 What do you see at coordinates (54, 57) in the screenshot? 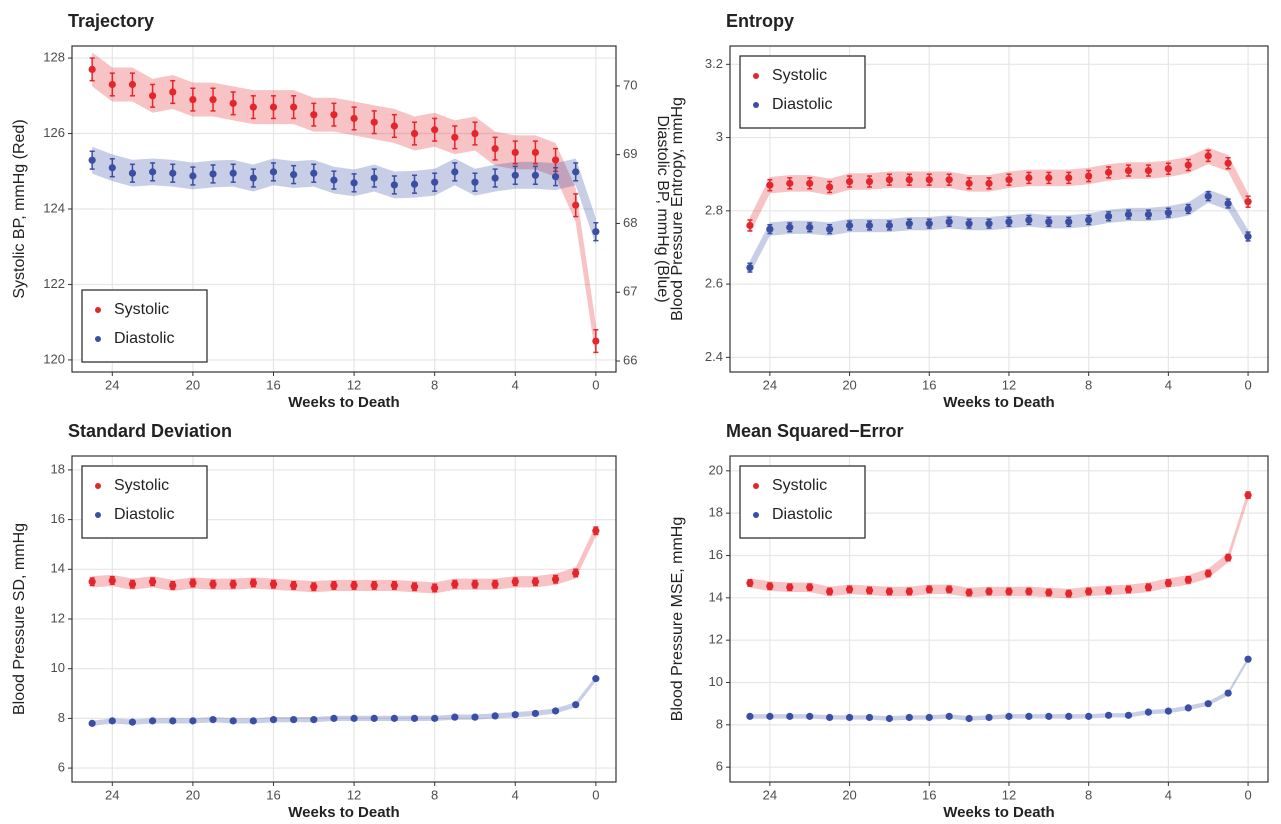
I see `y-tick-label: 128` at bounding box center [54, 57].